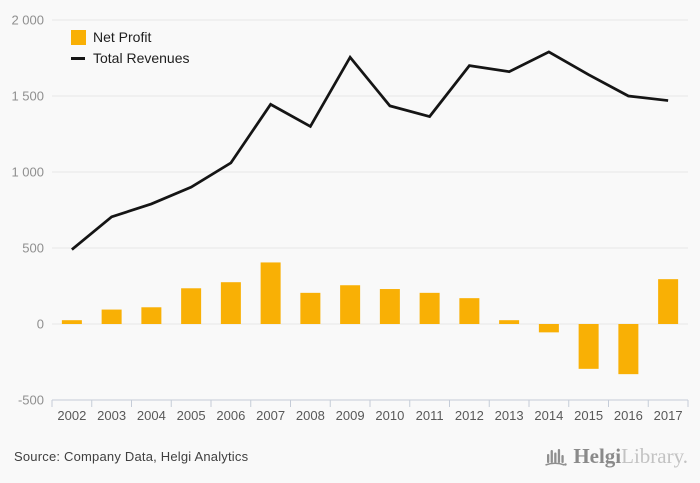  Describe the element at coordinates (40, 324) in the screenshot. I see `y-axis-label: 0` at that location.